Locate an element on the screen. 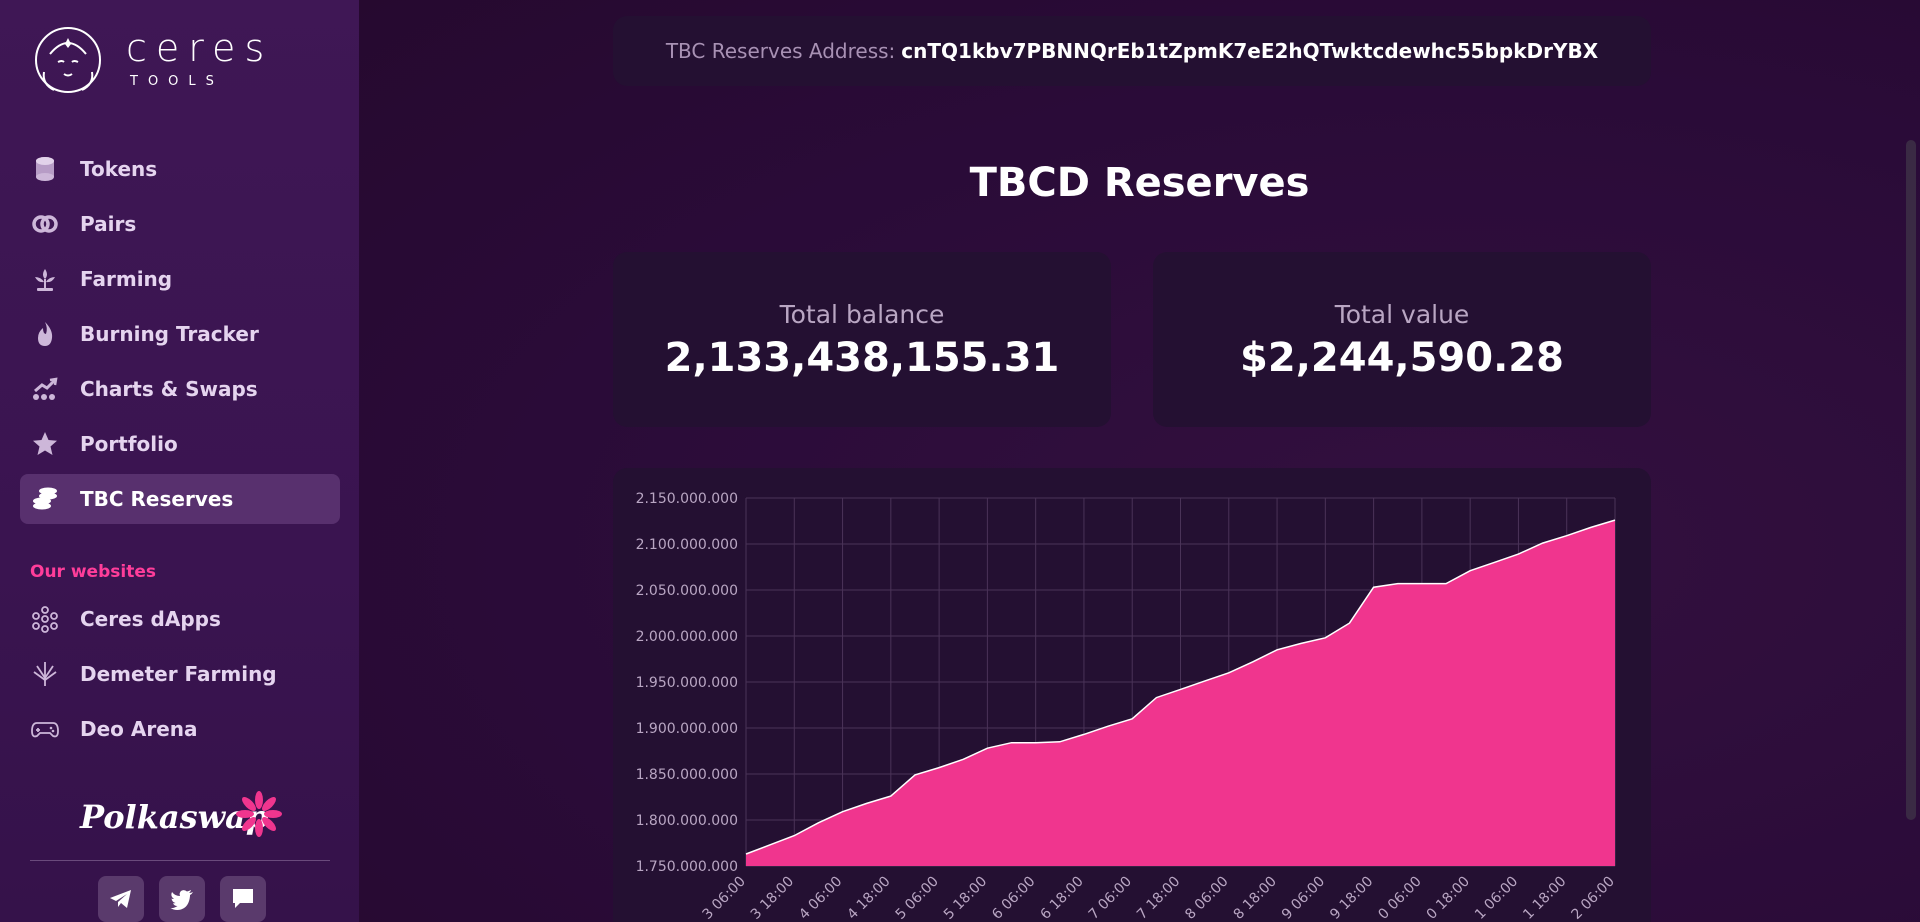  sidebar-divider is located at coordinates (180, 860).